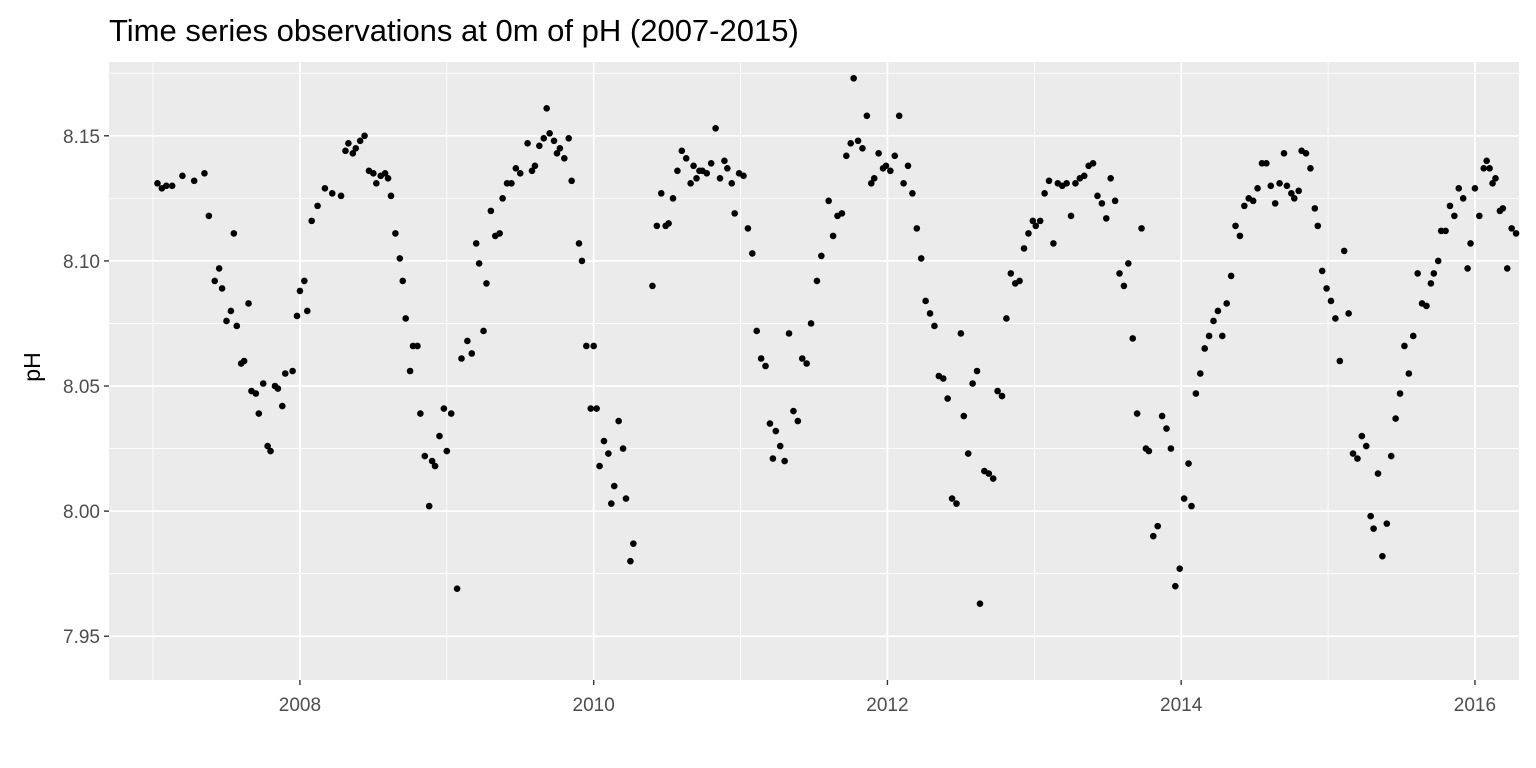  Describe the element at coordinates (81, 387) in the screenshot. I see `y-tick-label: 8.05` at that location.